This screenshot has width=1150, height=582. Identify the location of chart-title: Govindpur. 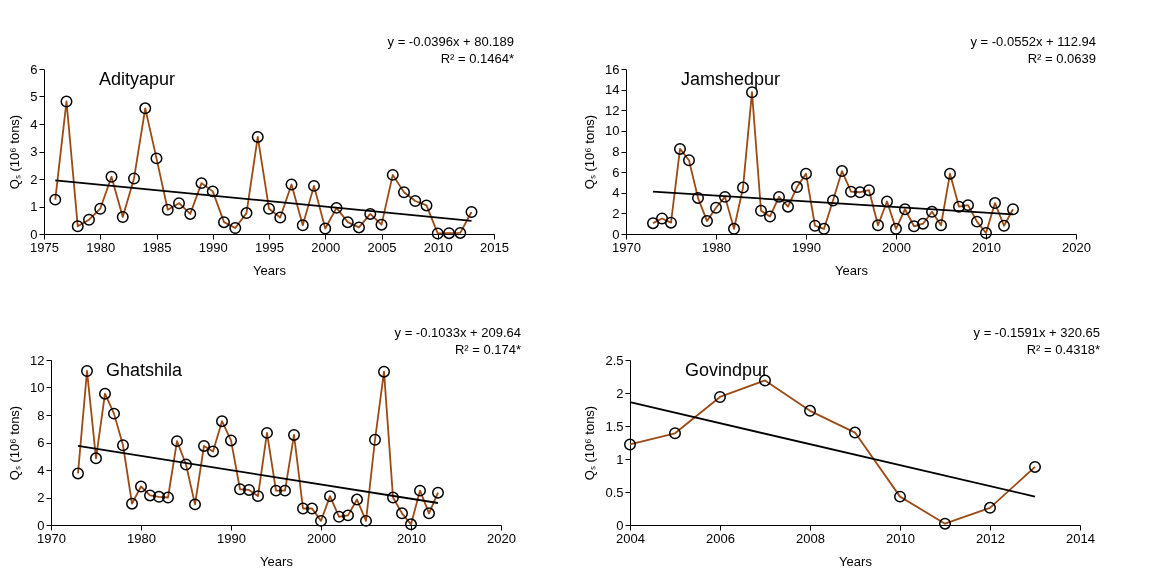
(727, 370).